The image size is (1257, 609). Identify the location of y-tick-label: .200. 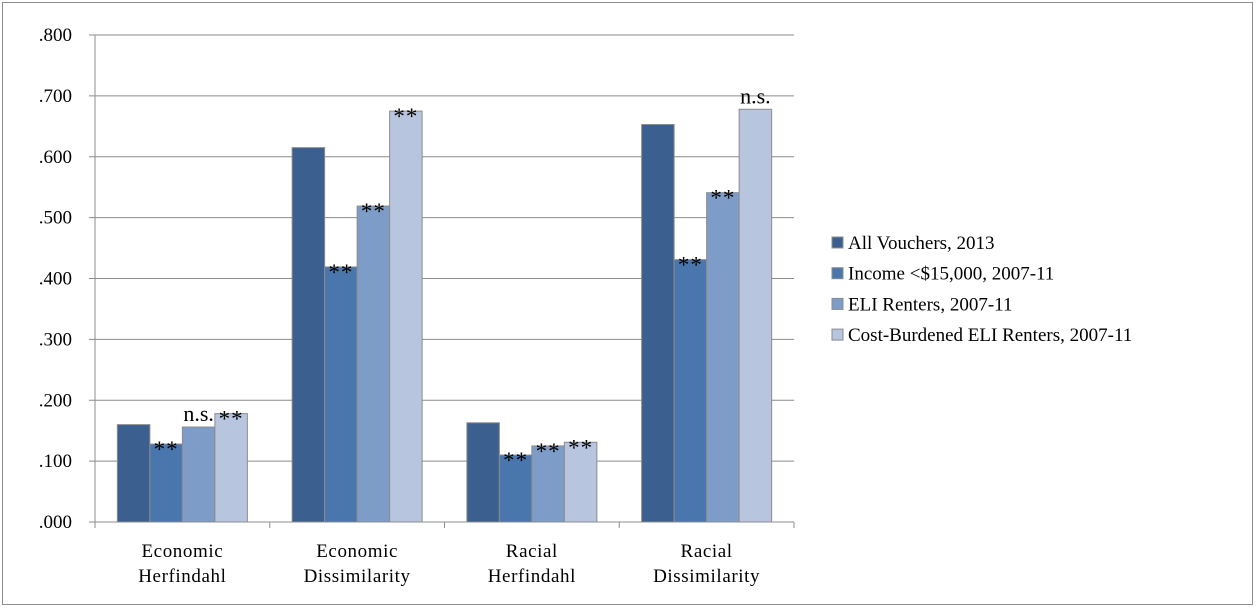
(55, 400).